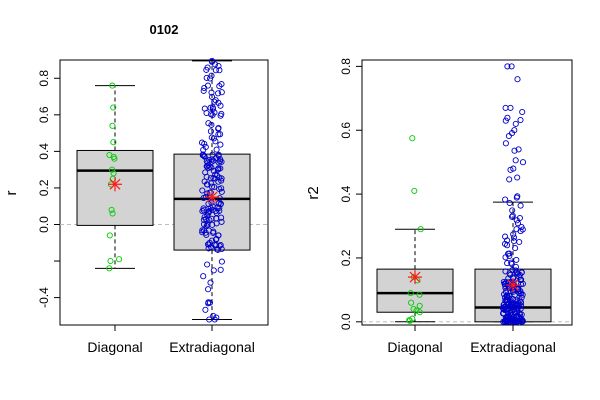  Describe the element at coordinates (11, 193) in the screenshot. I see `y-axis-label-r: r` at that location.